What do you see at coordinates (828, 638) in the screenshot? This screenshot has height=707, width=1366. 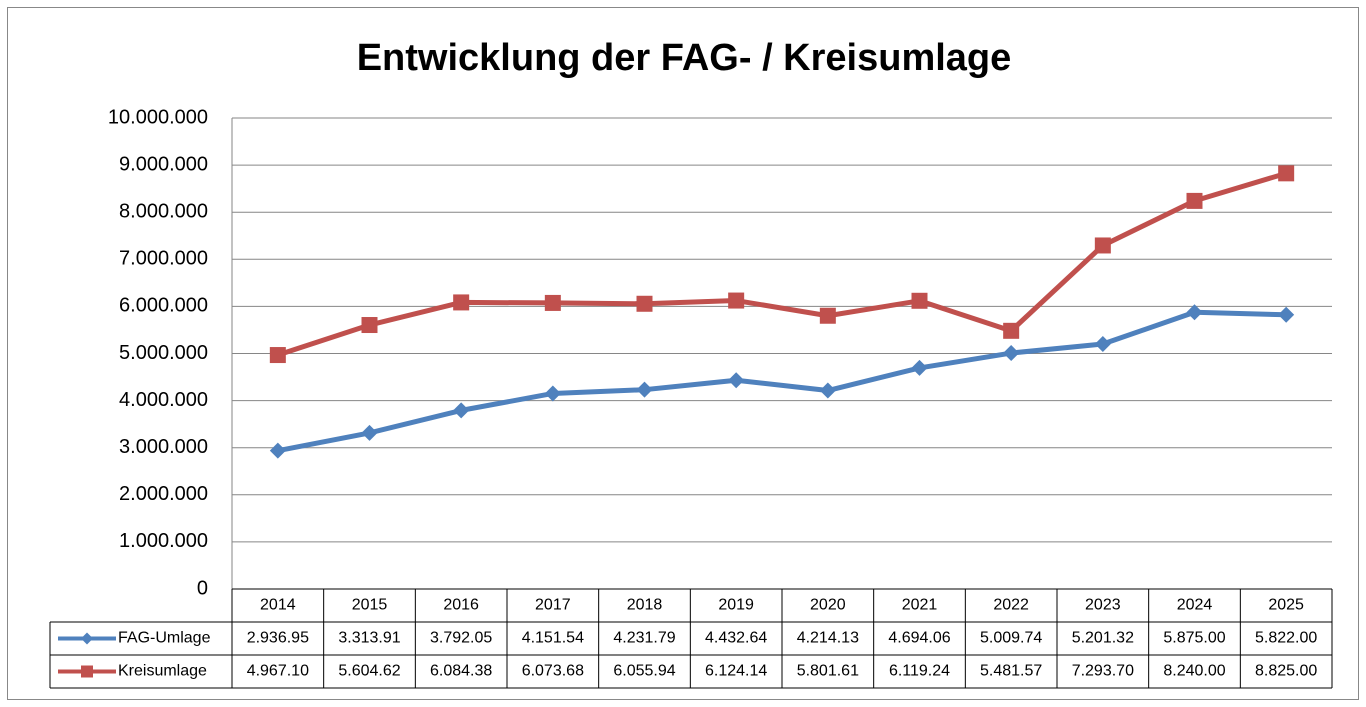 I see `table-cell: 4.214.13` at bounding box center [828, 638].